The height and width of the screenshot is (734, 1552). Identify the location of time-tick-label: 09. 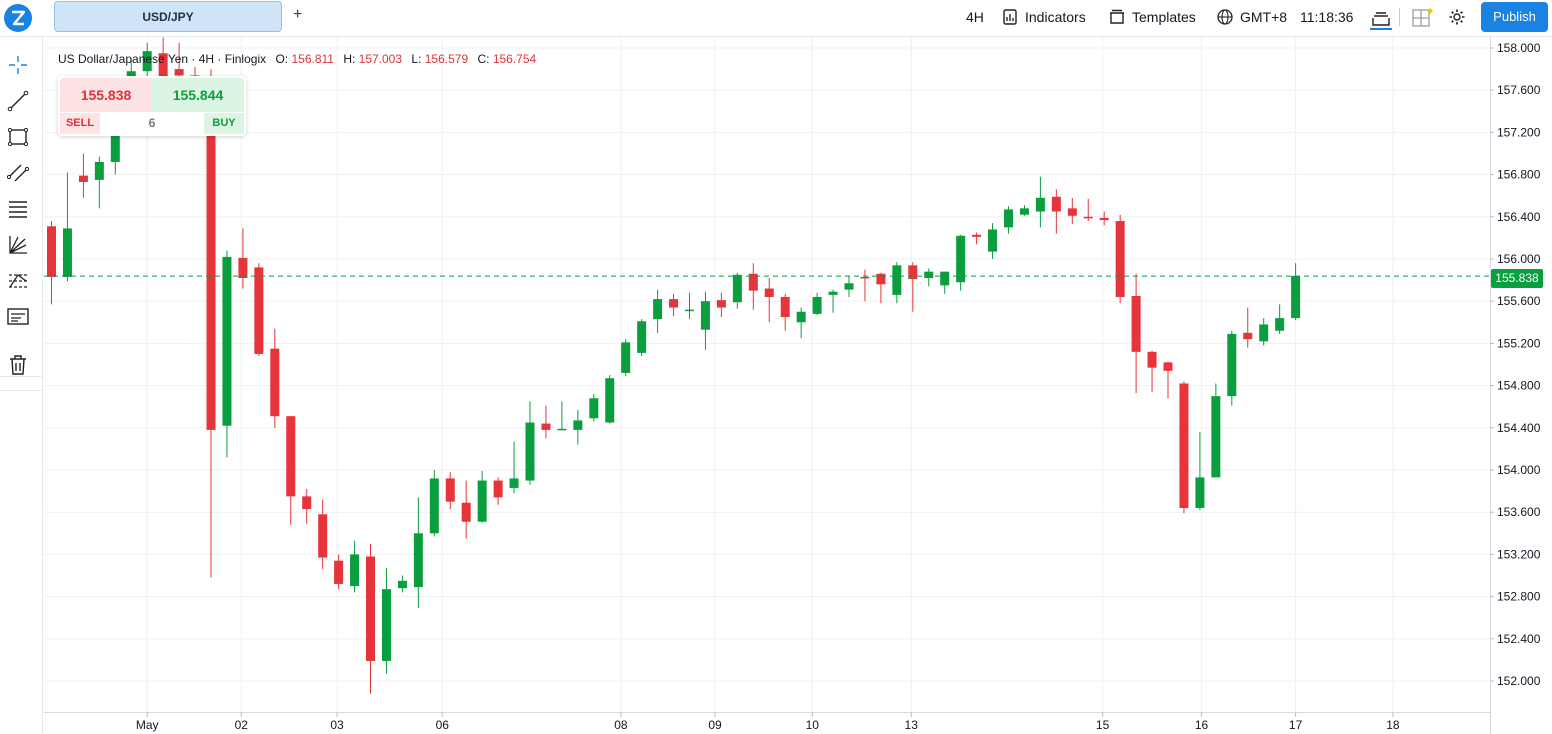
(715, 725).